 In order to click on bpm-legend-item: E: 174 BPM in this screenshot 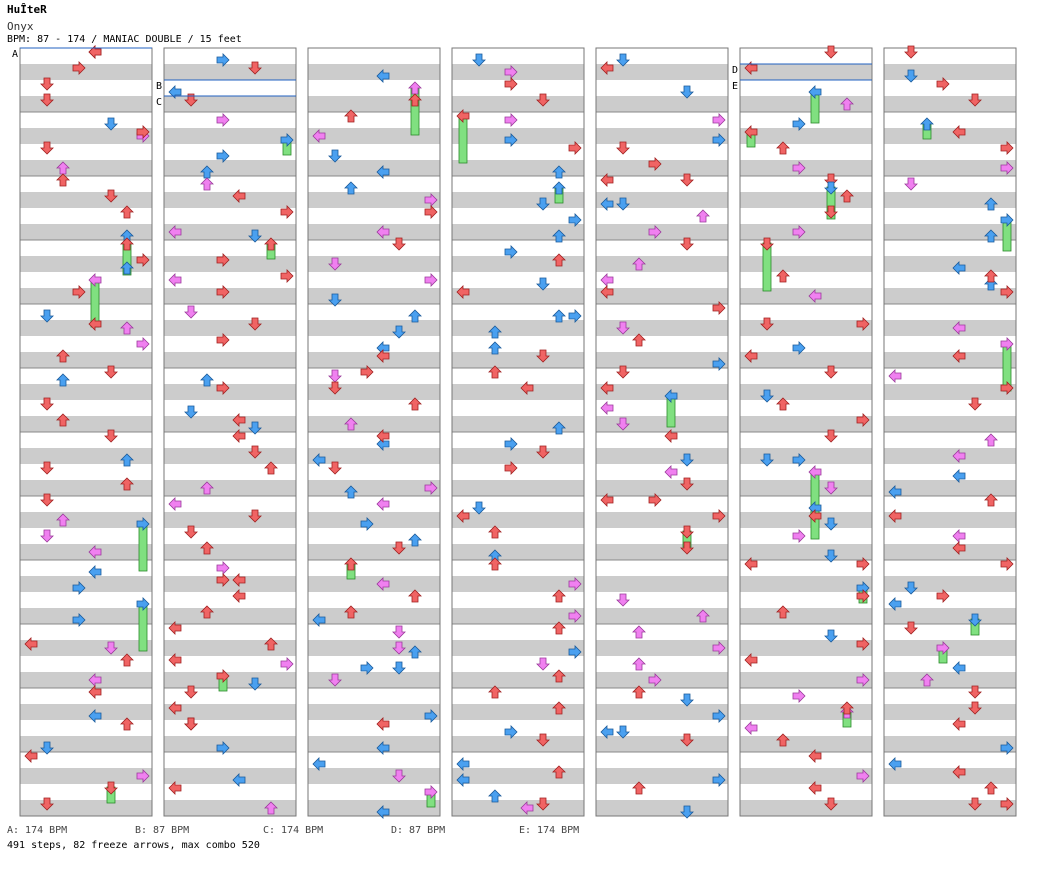, I will do `click(549, 830)`.